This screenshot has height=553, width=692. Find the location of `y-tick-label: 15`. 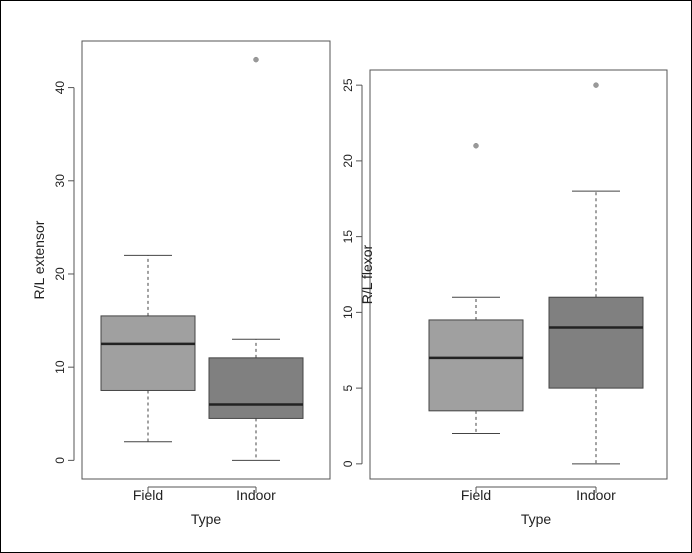

y-tick-label: 15 is located at coordinates (348, 237).